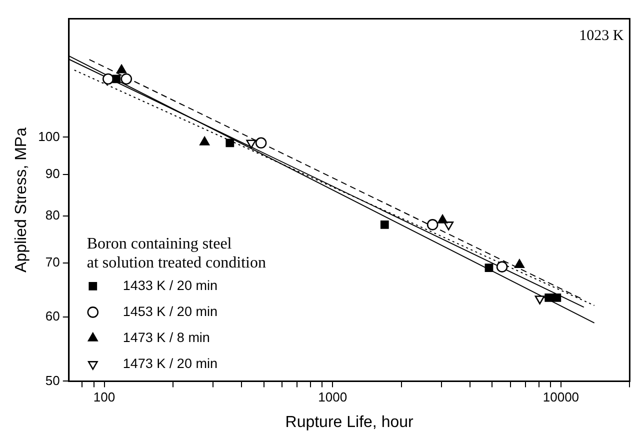 The height and width of the screenshot is (444, 644). What do you see at coordinates (21, 199) in the screenshot?
I see `y-axis-title: Applied Stress, MPa` at bounding box center [21, 199].